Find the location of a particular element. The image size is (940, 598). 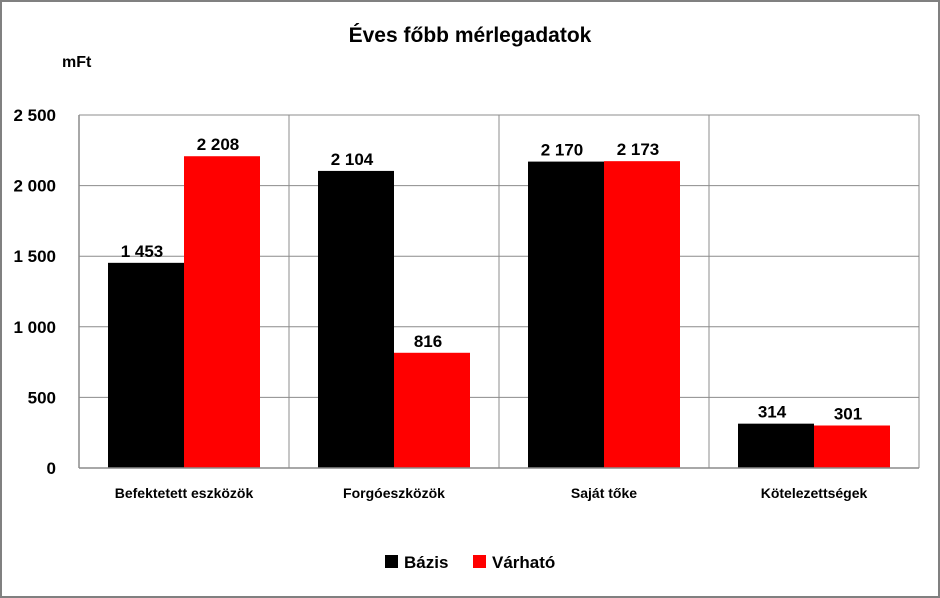

y-axis-unit-label: mFt is located at coordinates (77, 62).